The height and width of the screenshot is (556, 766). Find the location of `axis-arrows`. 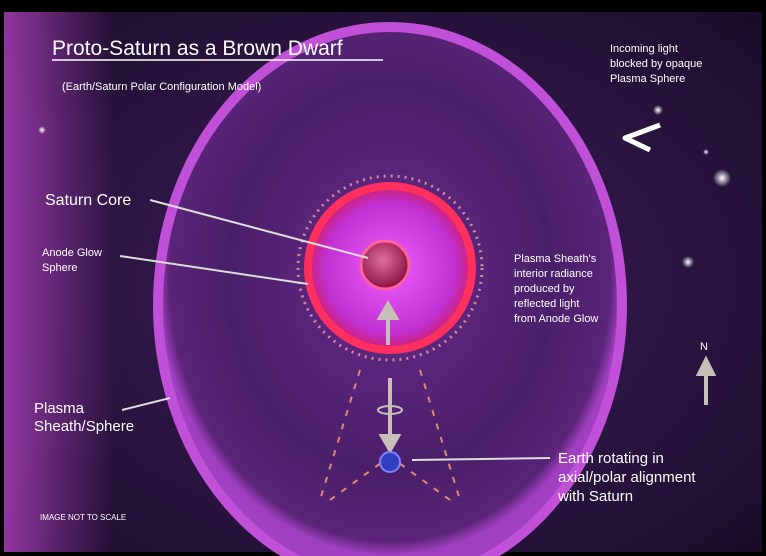

axis-arrows is located at coordinates (546, 377).